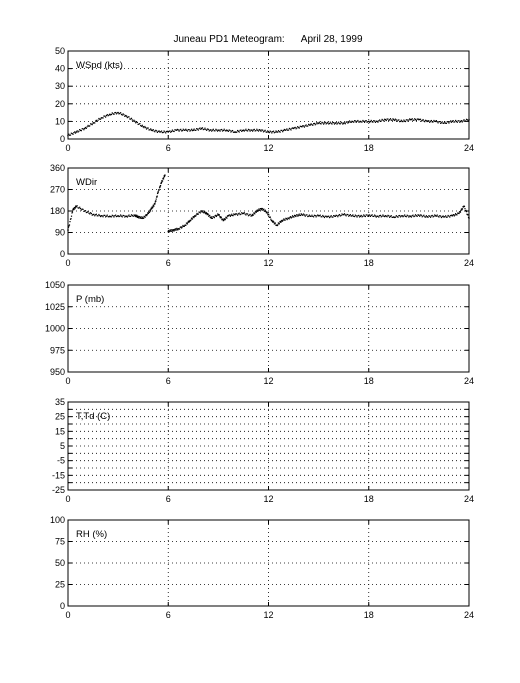  What do you see at coordinates (86, 182) in the screenshot?
I see `panel-label: WDir` at bounding box center [86, 182].